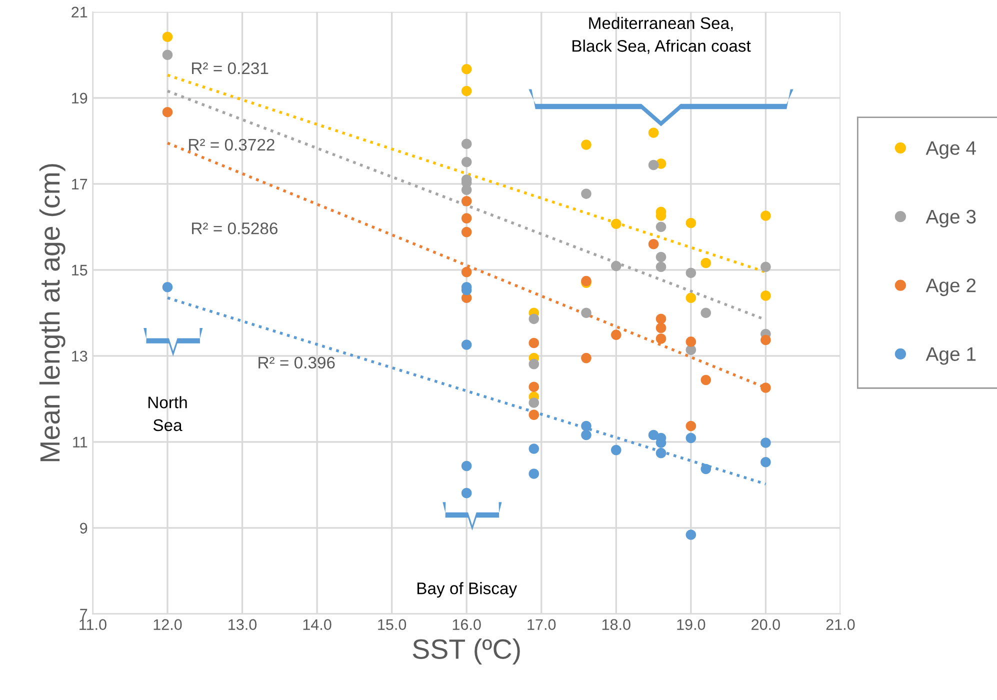 The height and width of the screenshot is (700, 997). Describe the element at coordinates (84, 614) in the screenshot. I see `y-tick-label: 7` at that location.